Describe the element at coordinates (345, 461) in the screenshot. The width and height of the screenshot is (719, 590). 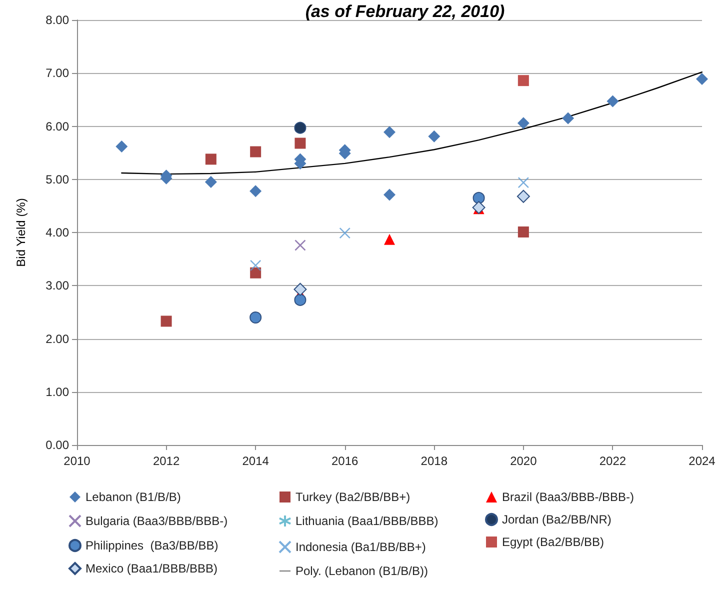
I see `x-tick-label: 2016` at that location.